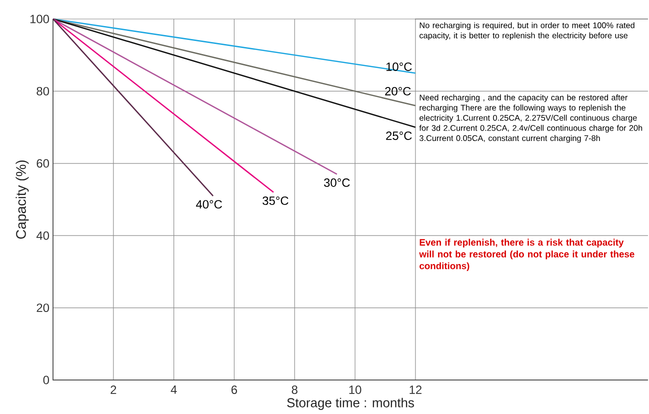 This screenshot has width=649, height=414. Describe the element at coordinates (416, 390) in the screenshot. I see `x-tick-label: 12` at that location.